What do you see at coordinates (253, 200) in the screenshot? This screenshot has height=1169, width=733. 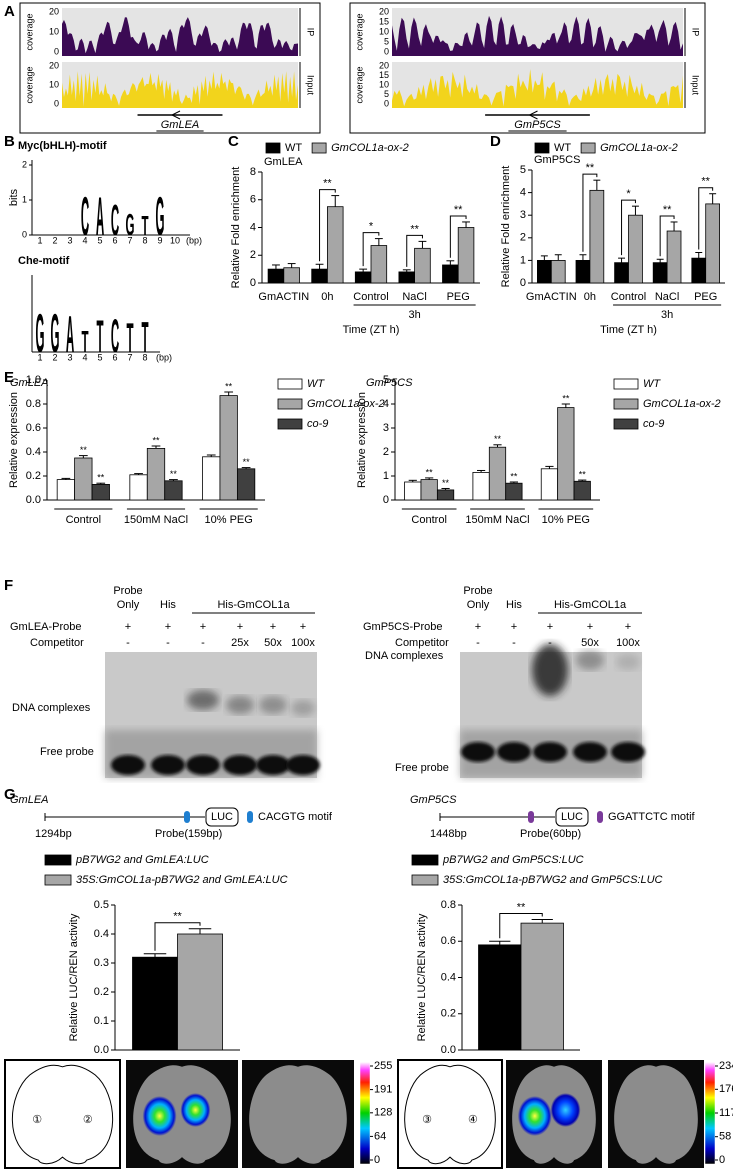 I see `y-tick-label: 6` at bounding box center [253, 200].